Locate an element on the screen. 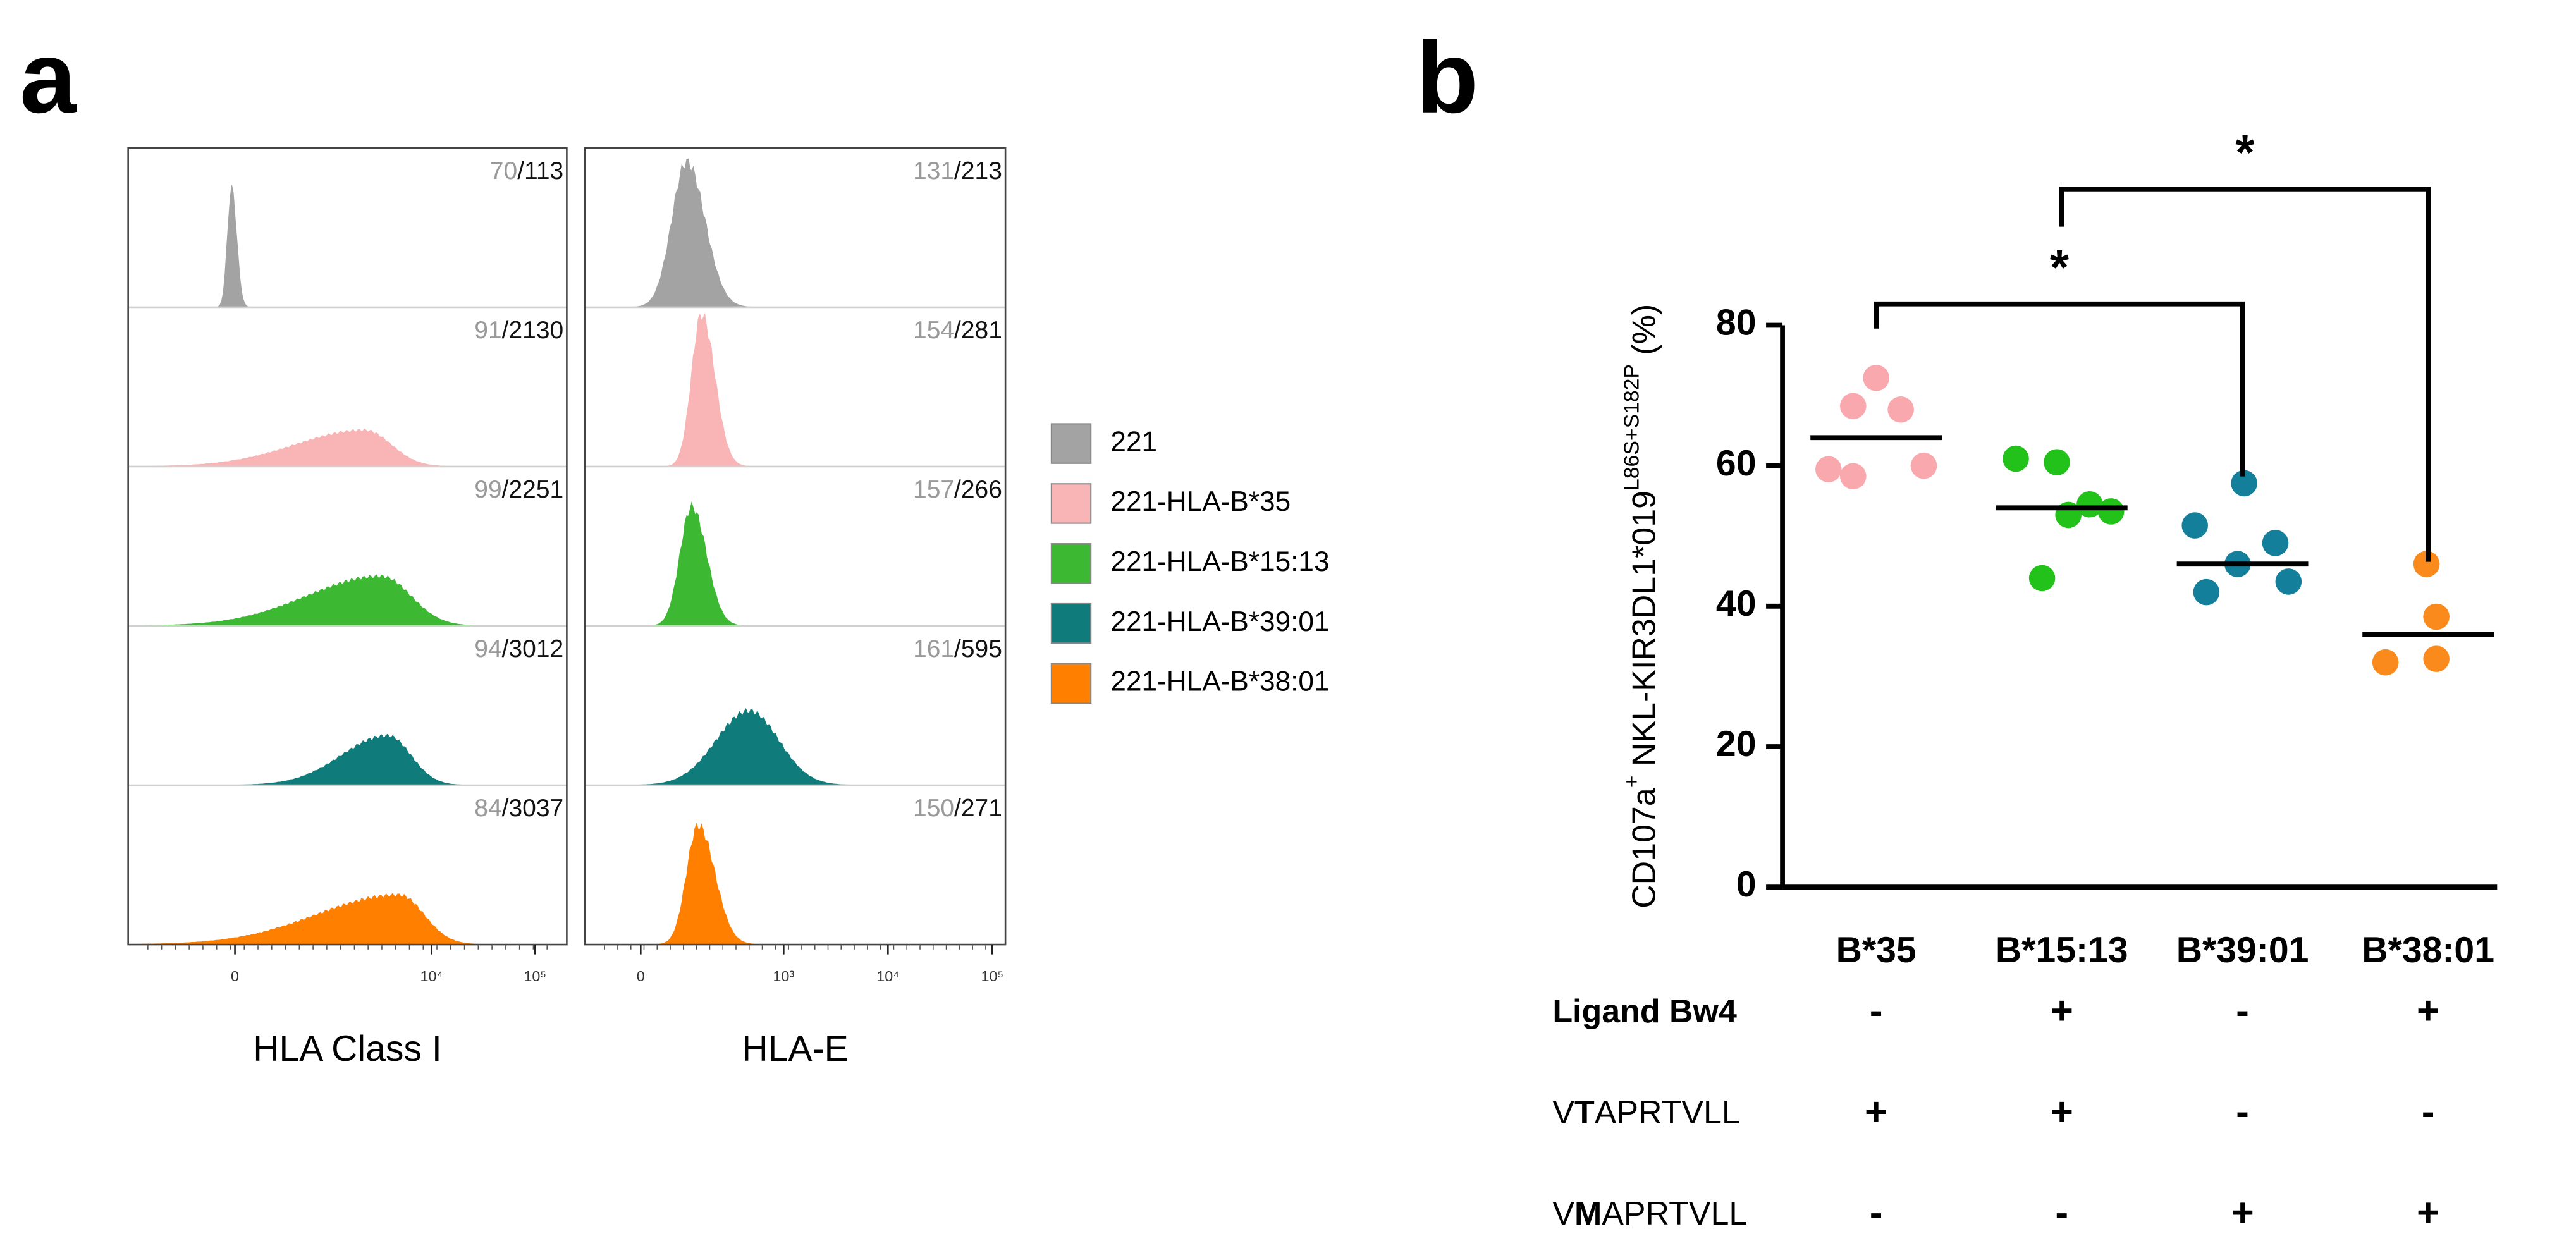 This screenshot has height=1260, width=2576. x-axis-label: HLA Class I is located at coordinates (347, 1049).